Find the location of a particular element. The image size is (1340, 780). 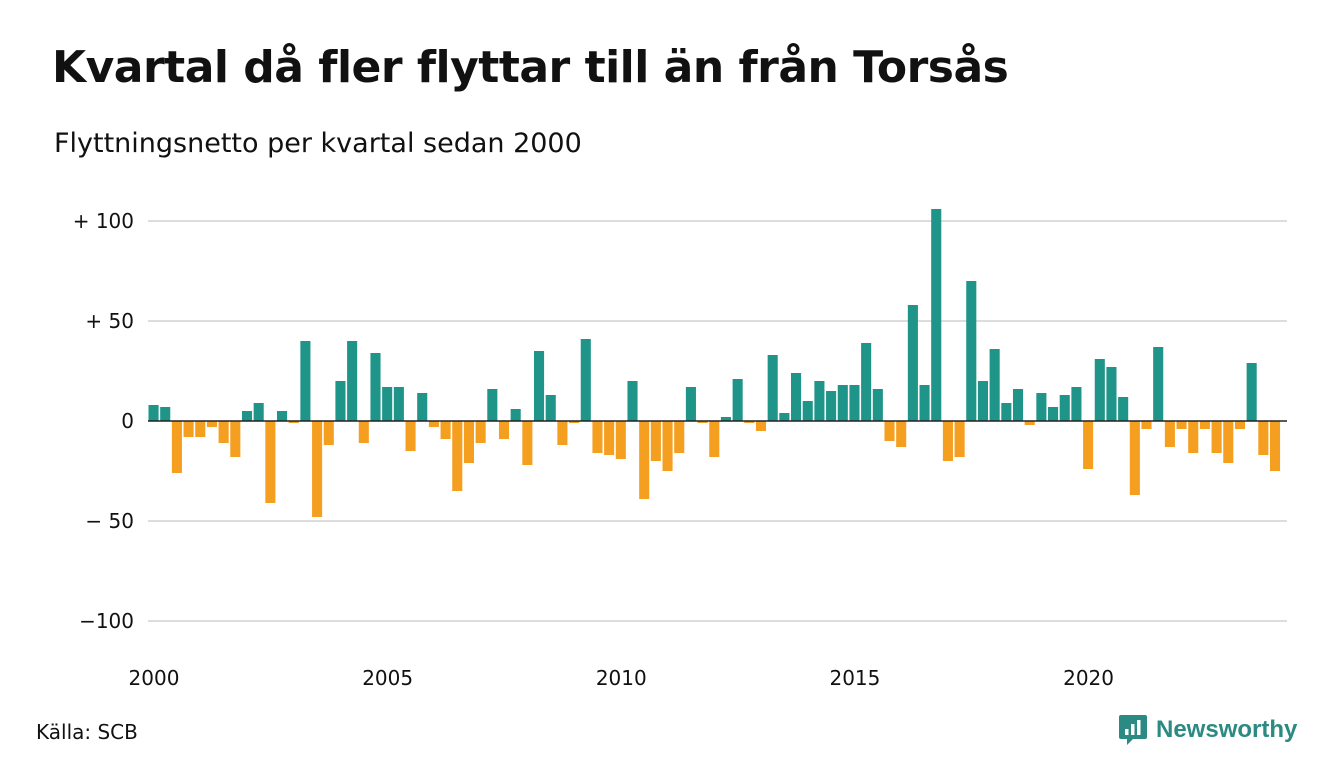

y-tick-label: + 50 is located at coordinates (109, 321).